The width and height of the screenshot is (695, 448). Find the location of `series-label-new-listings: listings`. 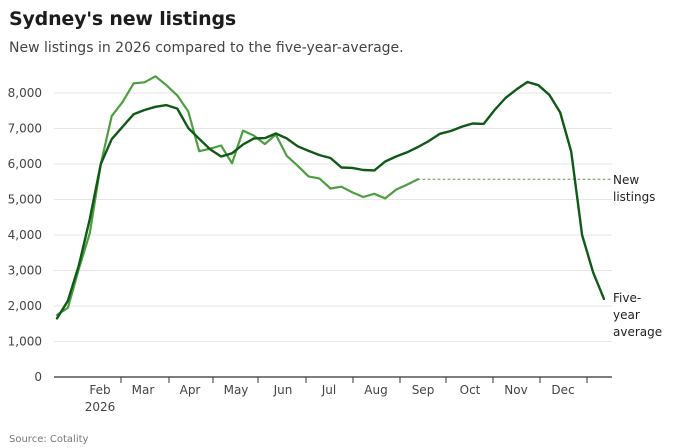

series-label-new-listings: listings is located at coordinates (634, 197).